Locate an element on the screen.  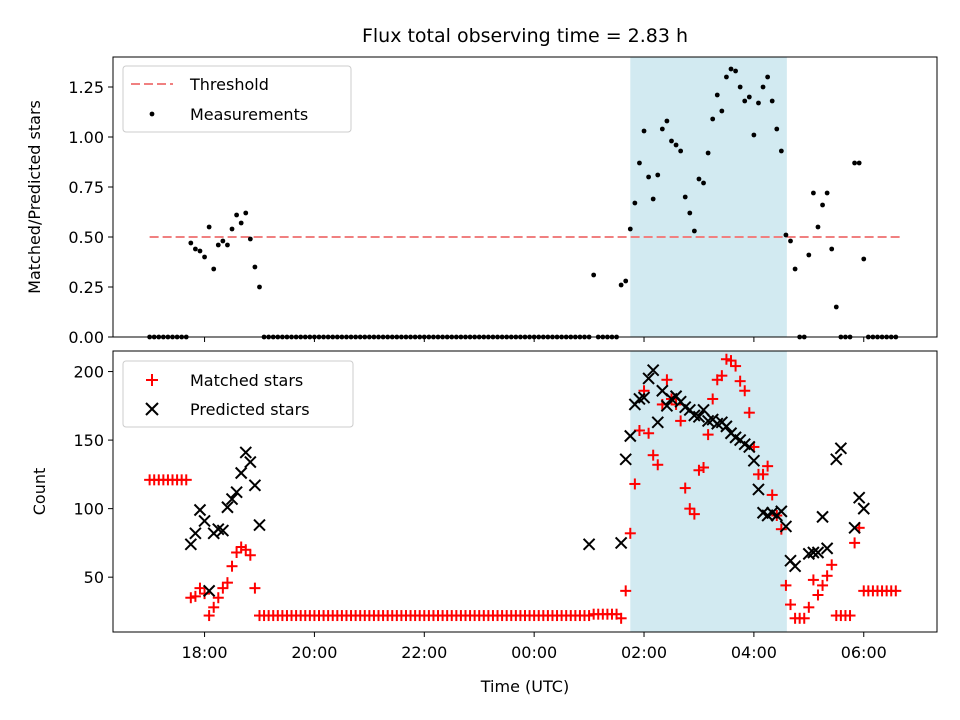
top-y-tick-label: 1.00 is located at coordinates (86, 137).